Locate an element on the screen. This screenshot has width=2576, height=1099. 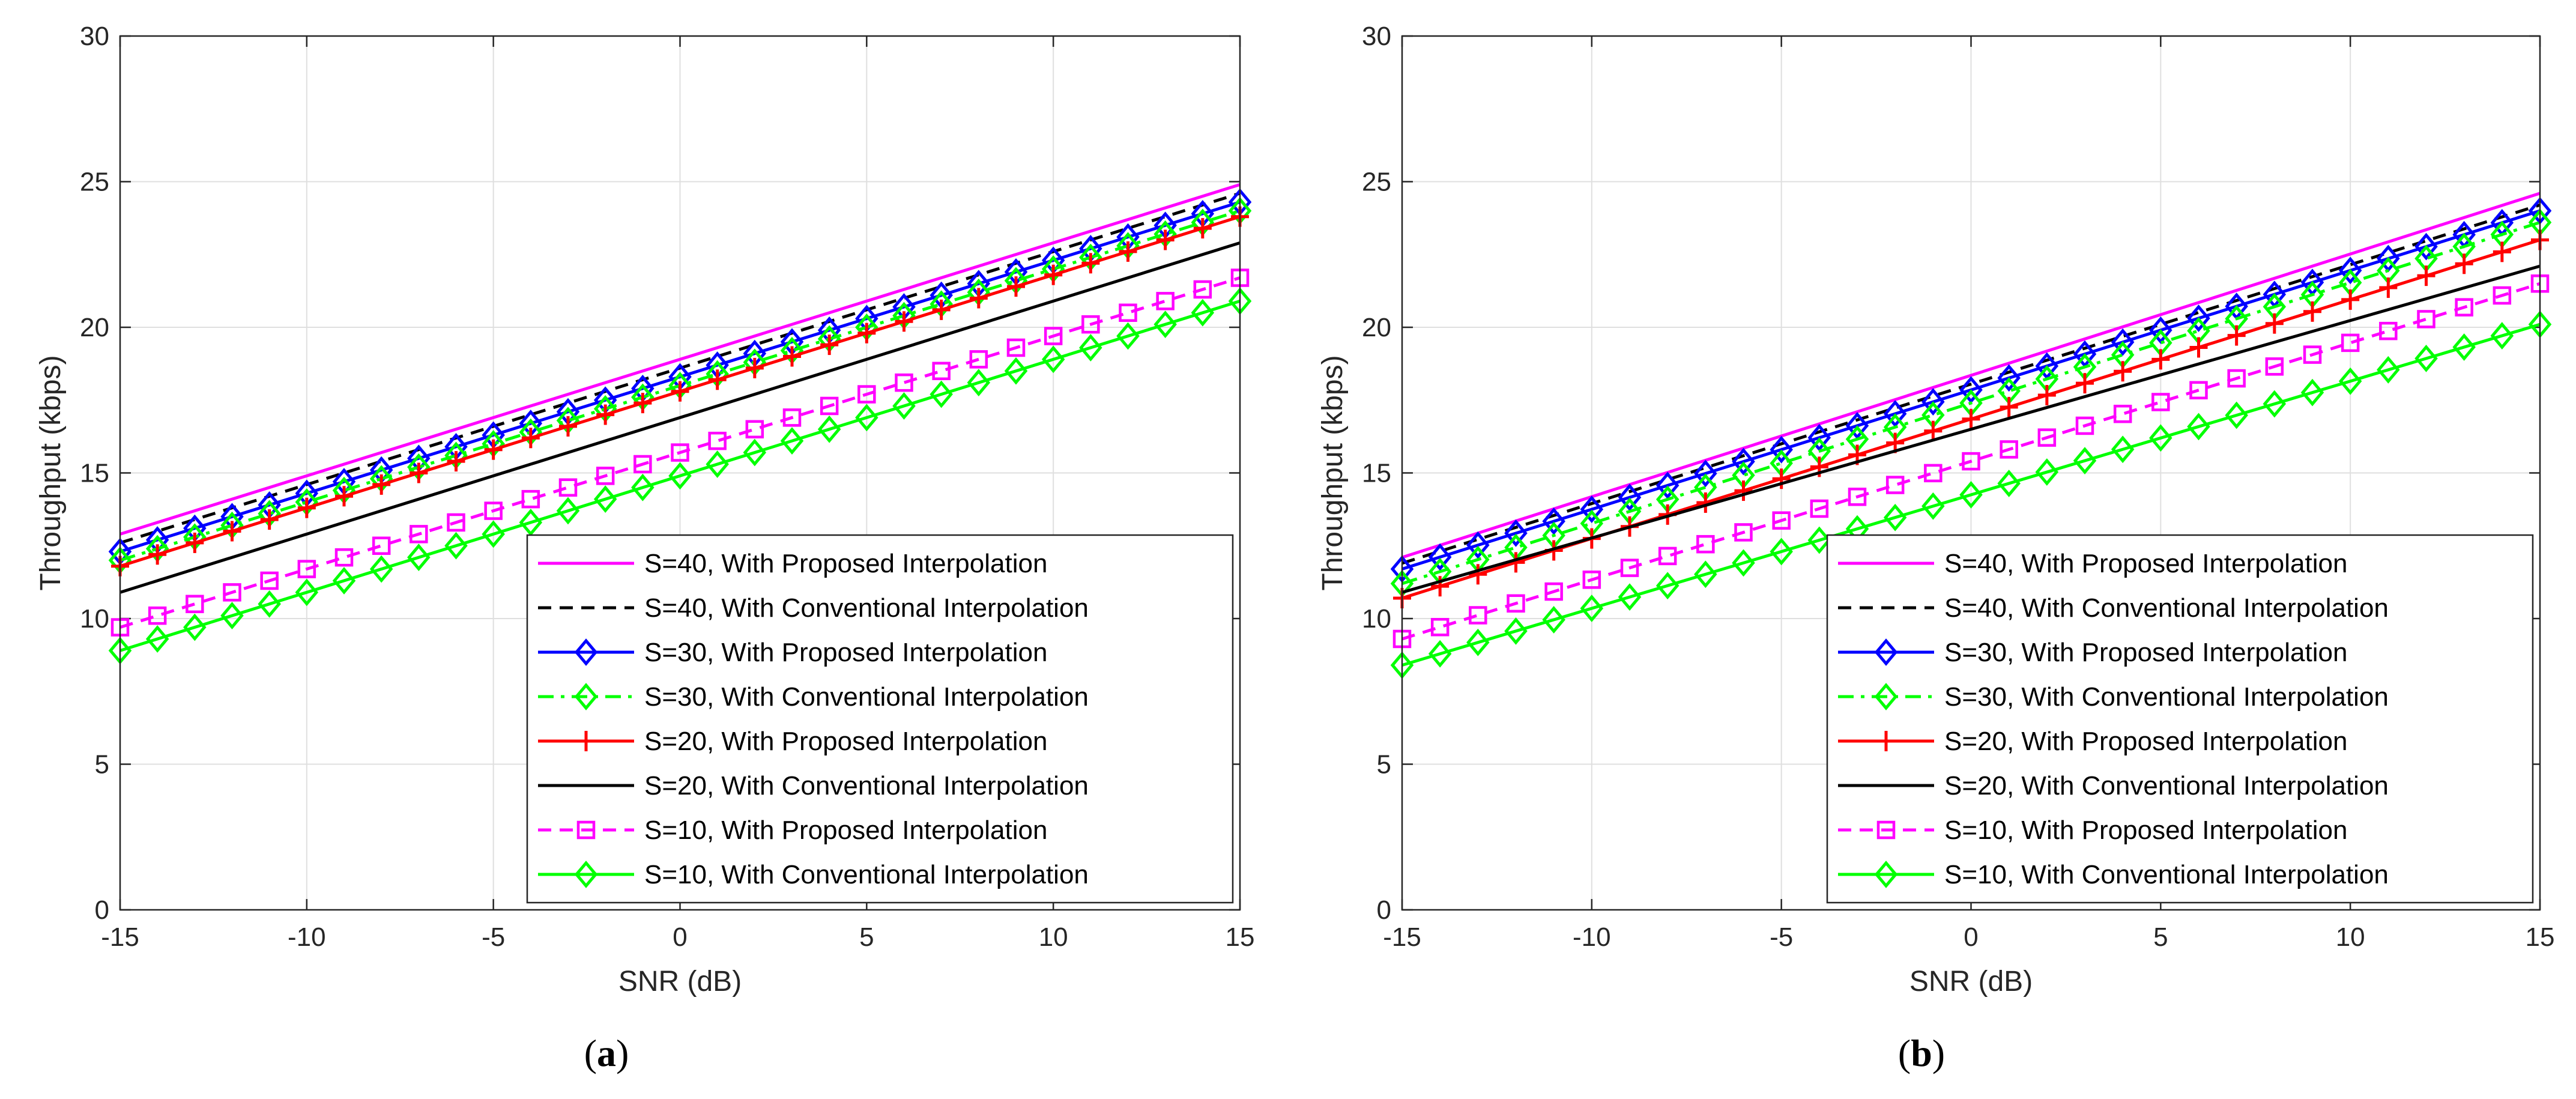
series-7-line is located at coordinates (1971, 462).